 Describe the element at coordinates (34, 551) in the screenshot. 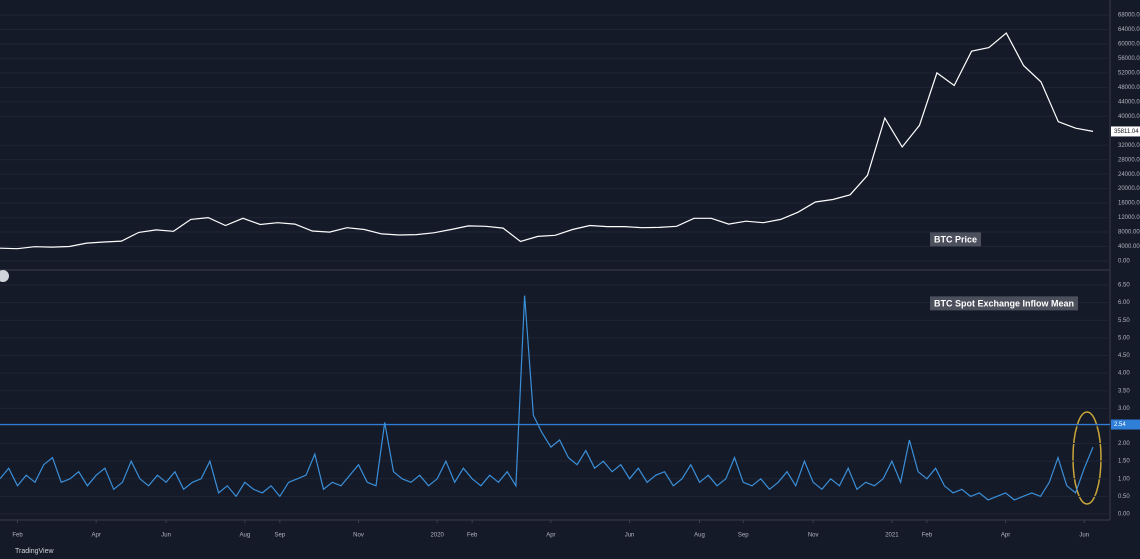

I see `footer: TradingView` at that location.